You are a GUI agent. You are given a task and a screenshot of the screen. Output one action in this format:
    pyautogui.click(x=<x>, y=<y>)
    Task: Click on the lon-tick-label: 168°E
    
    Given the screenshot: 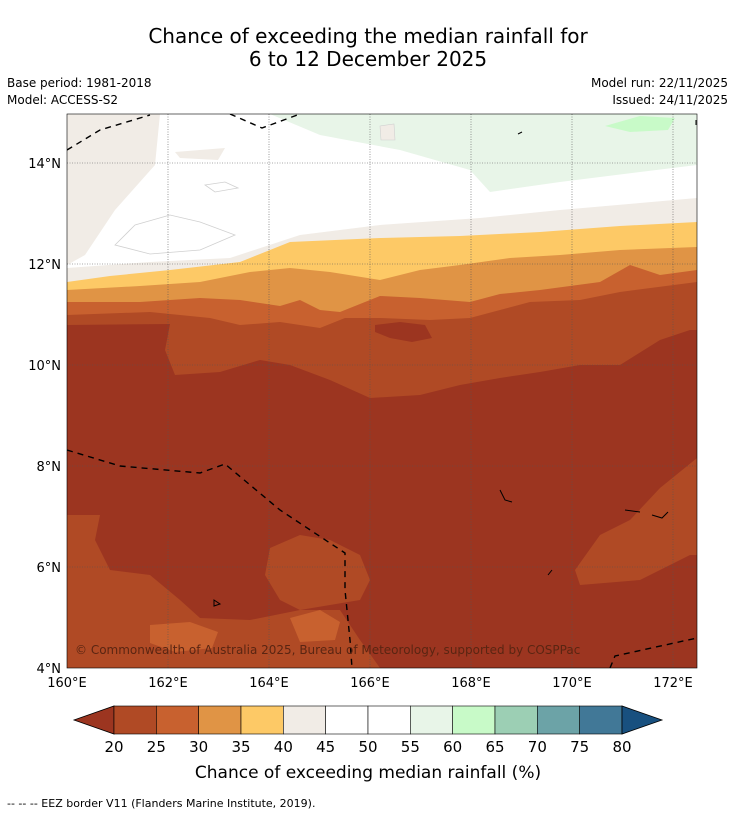 What is the action you would take?
    pyautogui.click(x=471, y=683)
    